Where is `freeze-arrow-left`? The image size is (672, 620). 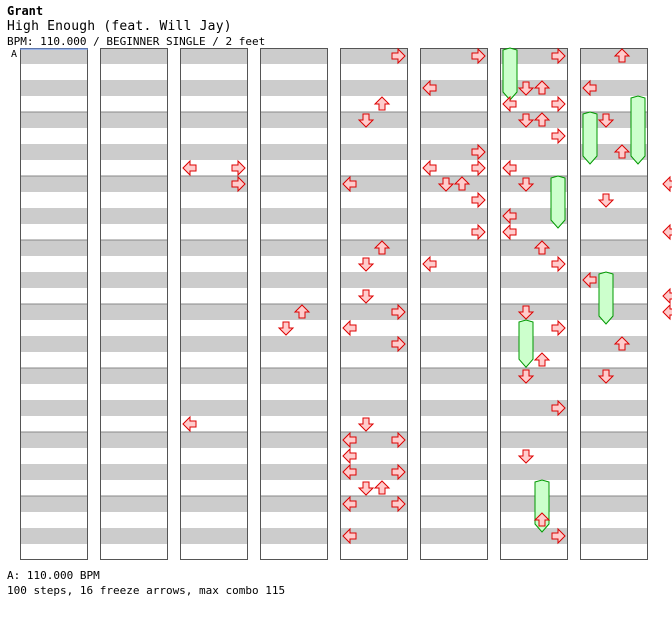
freeze-arrow-left is located at coordinates (590, 138).